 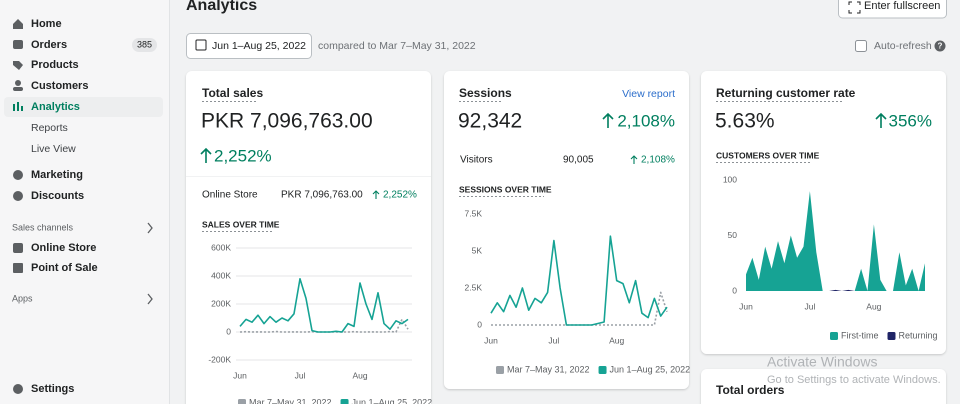 What do you see at coordinates (658, 160) in the screenshot?
I see `breakdown-change: 2,108%` at bounding box center [658, 160].